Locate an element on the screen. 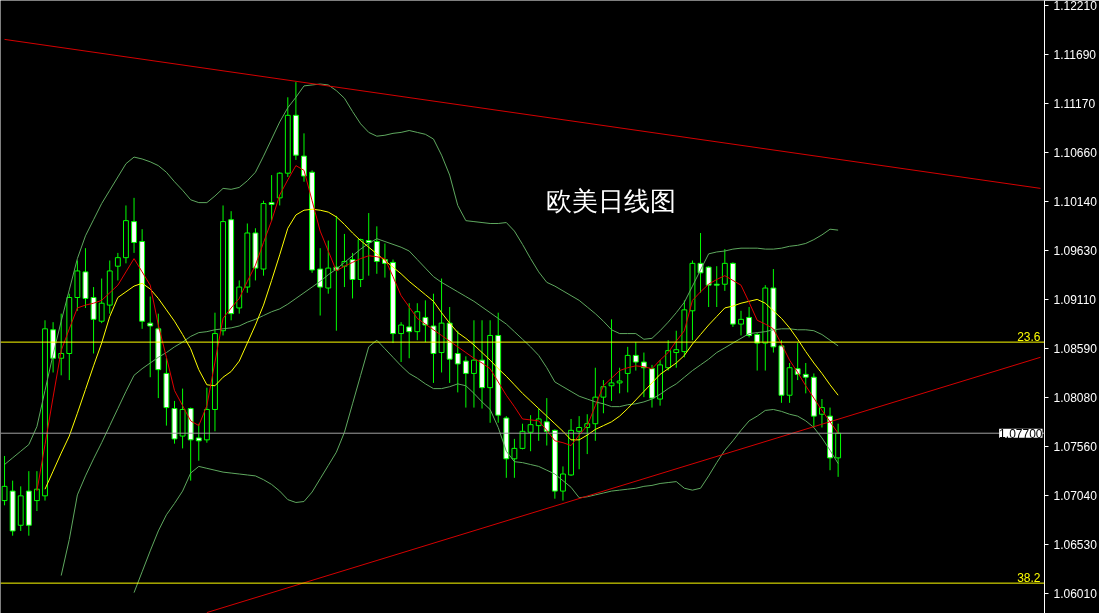 Image resolution: width=1099 pixels, height=613 pixels. y-tick-label: 1.09630 is located at coordinates (1075, 250).